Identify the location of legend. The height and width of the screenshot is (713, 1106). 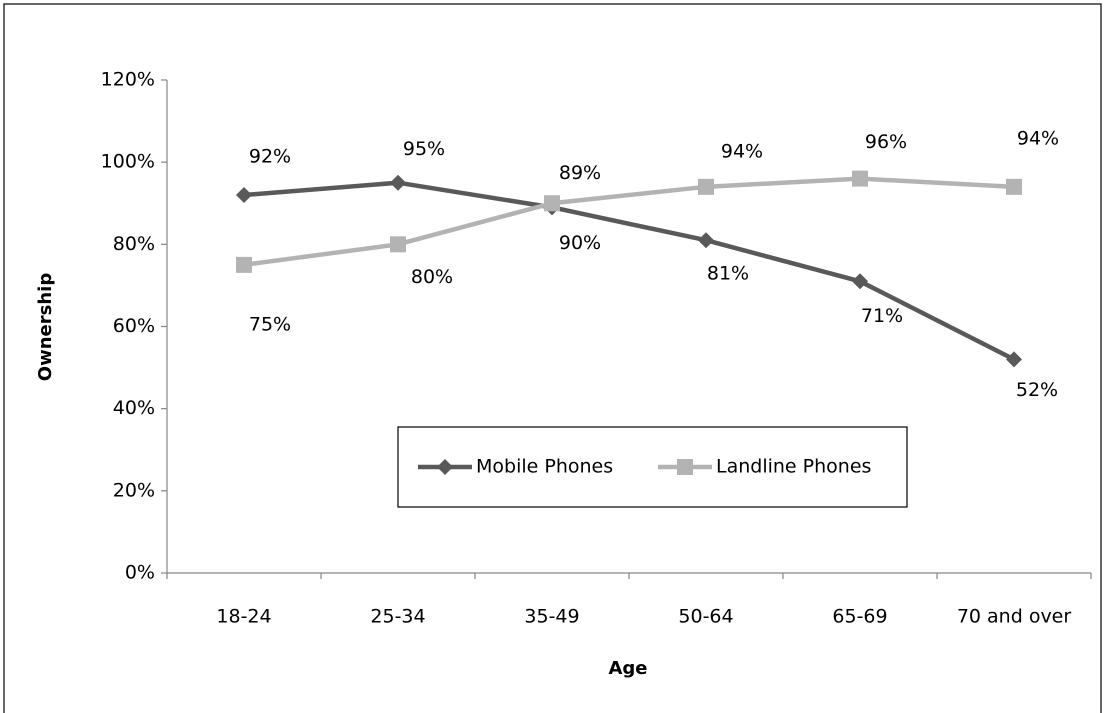
(652, 467).